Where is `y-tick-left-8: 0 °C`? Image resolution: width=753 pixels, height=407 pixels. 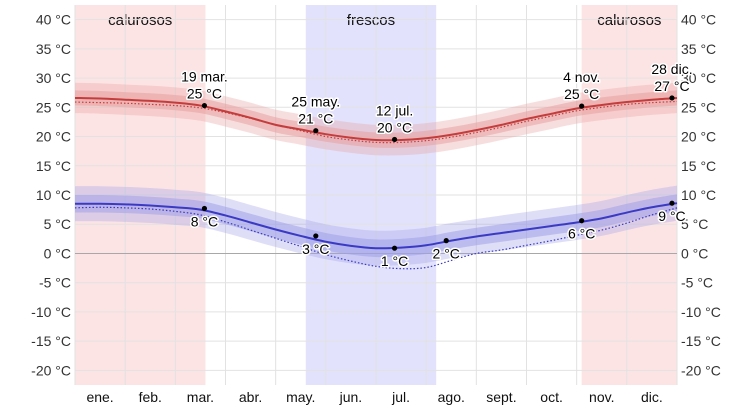
y-tick-left-8: 0 °C is located at coordinates (57, 253).